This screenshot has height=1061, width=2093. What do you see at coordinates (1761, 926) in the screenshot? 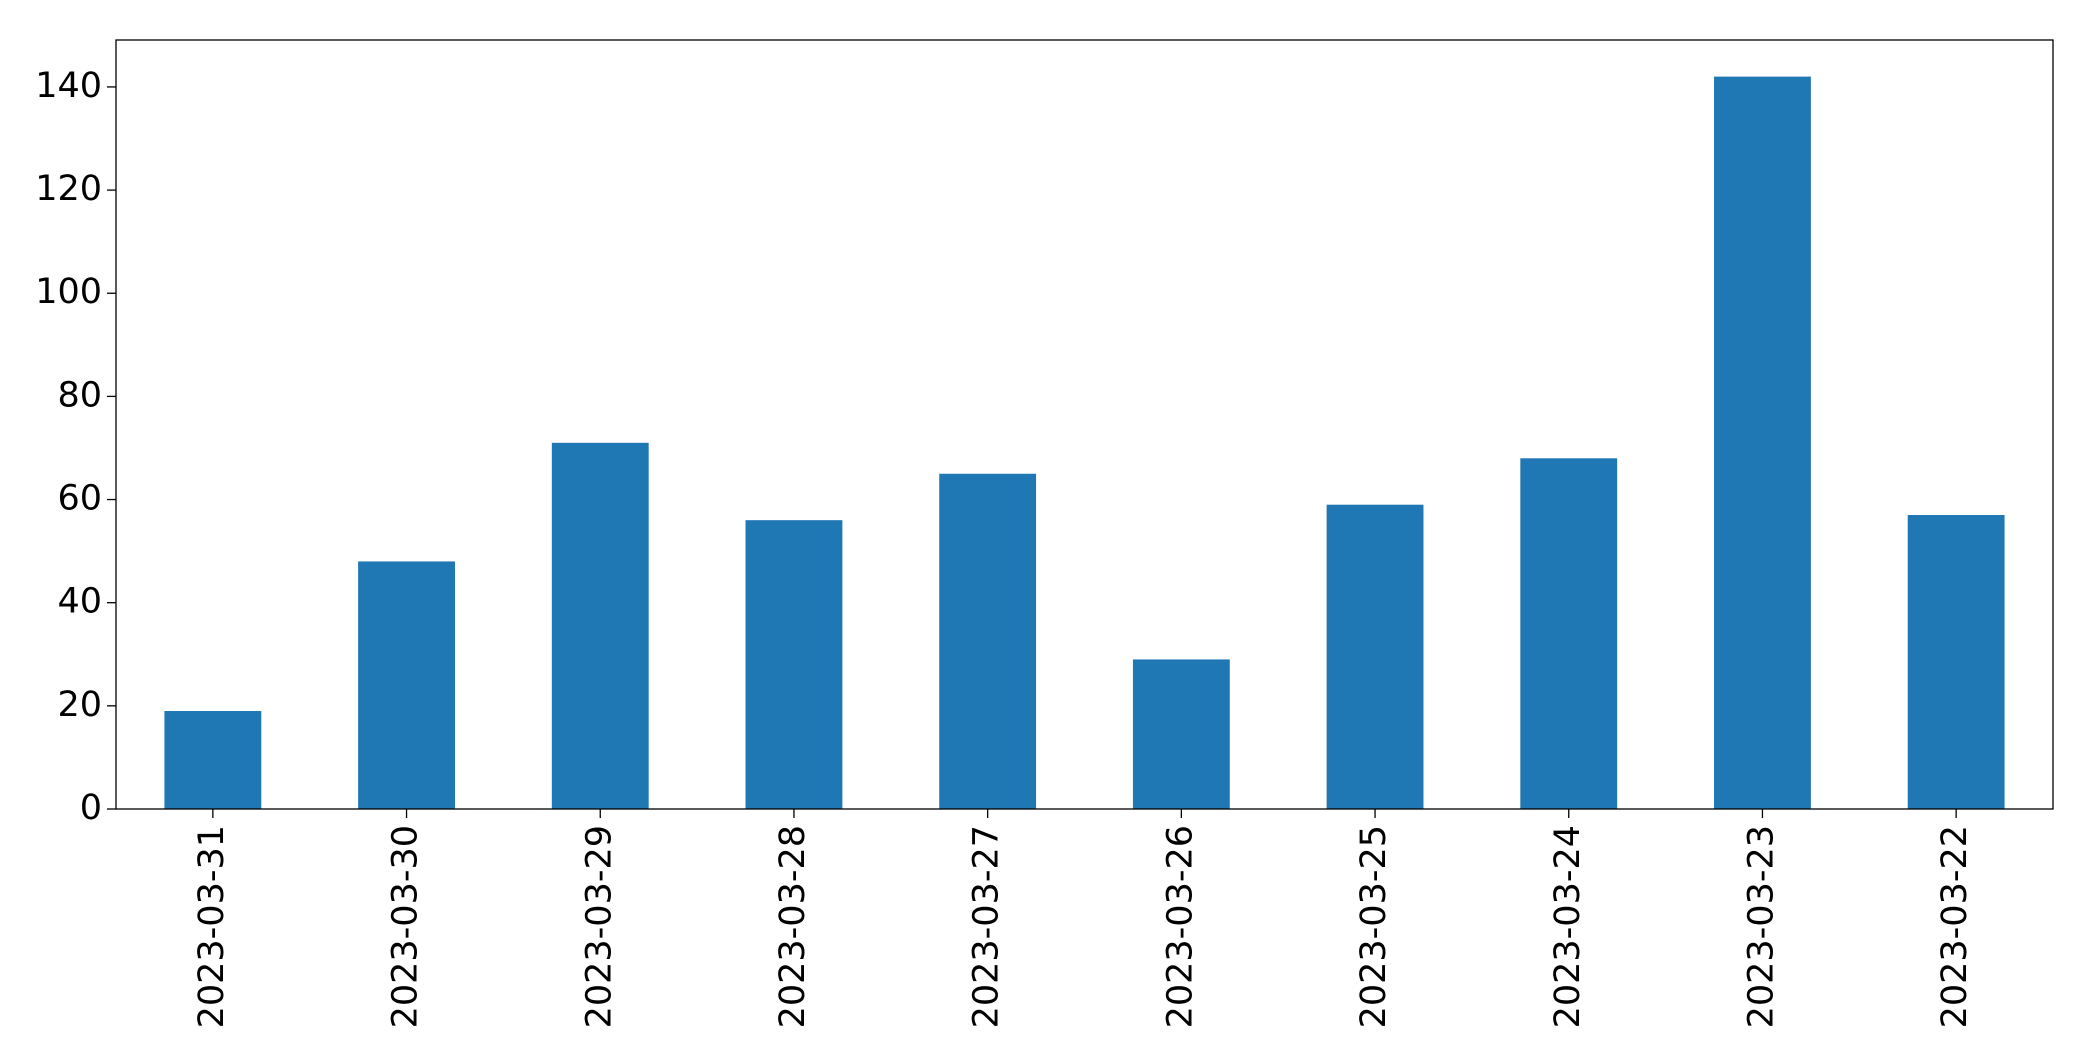
I see `x-tick-label: 2023-03-23` at bounding box center [1761, 926].